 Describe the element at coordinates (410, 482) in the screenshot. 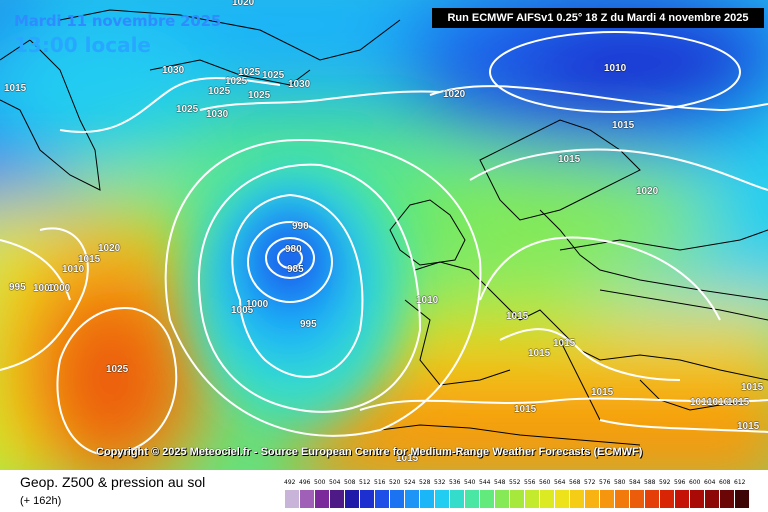

I see `legend-value: 524` at that location.